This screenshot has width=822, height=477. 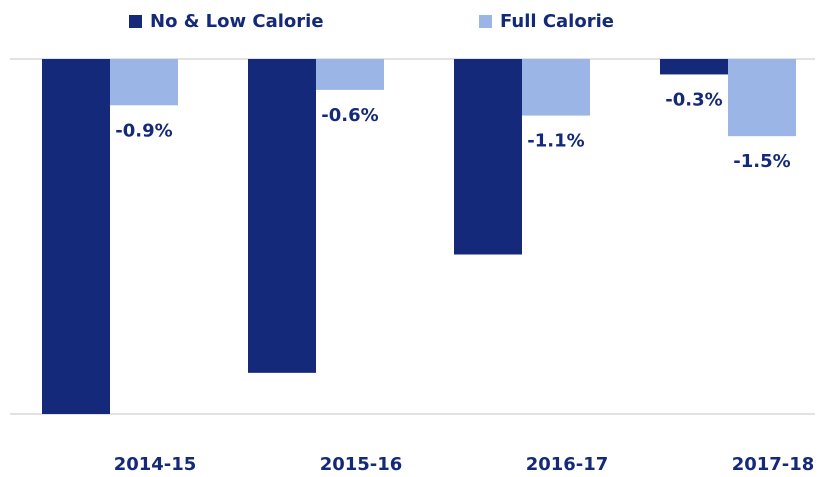 What do you see at coordinates (75, 261) in the screenshot?
I see `data-label: -6.9%` at bounding box center [75, 261].